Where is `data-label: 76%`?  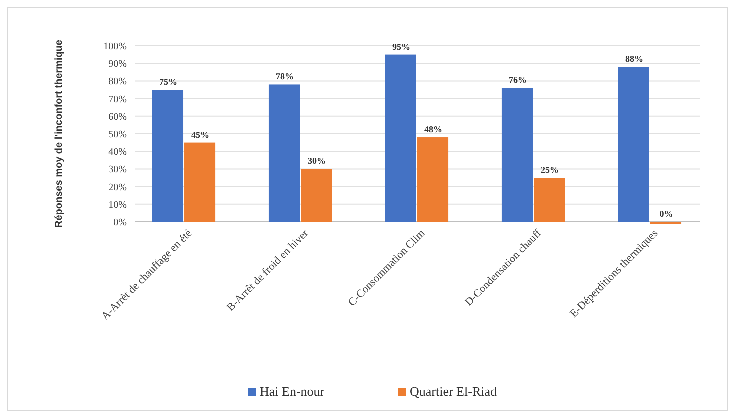
data-label: 76% is located at coordinates (517, 80).